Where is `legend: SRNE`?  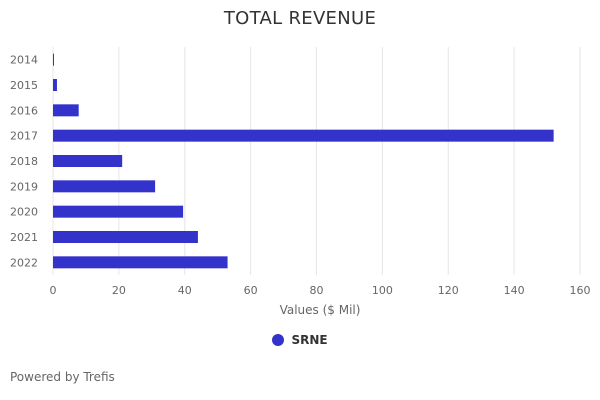 legend: SRNE is located at coordinates (300, 340).